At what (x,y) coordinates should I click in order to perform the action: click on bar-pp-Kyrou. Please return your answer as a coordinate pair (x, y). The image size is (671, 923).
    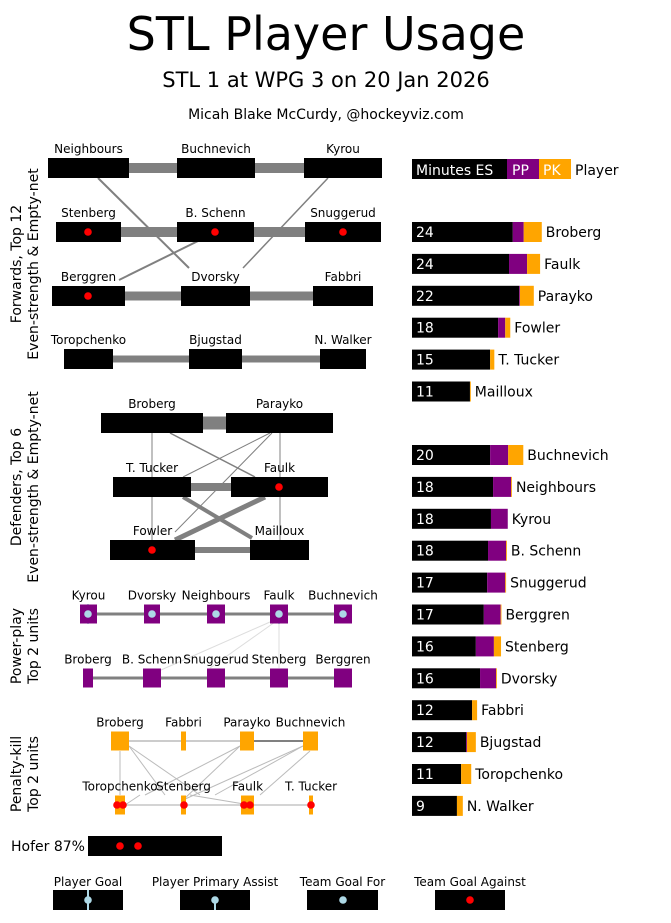
    Looking at the image, I should click on (499, 518).